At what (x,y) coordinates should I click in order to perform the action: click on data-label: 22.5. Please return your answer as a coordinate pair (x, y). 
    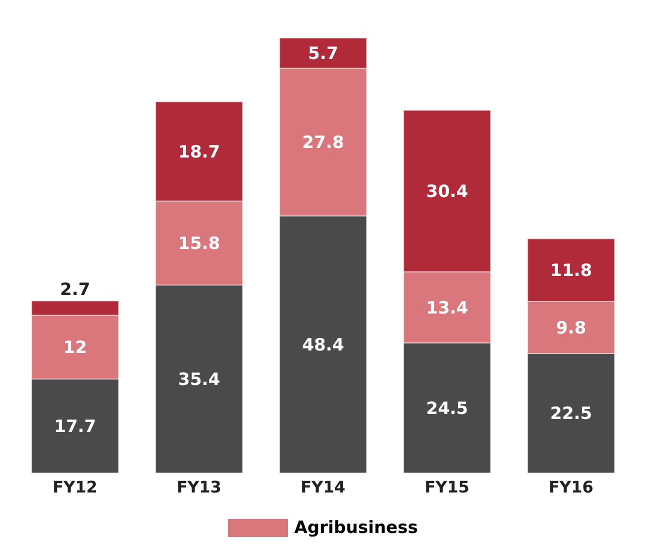
    Looking at the image, I should click on (571, 414).